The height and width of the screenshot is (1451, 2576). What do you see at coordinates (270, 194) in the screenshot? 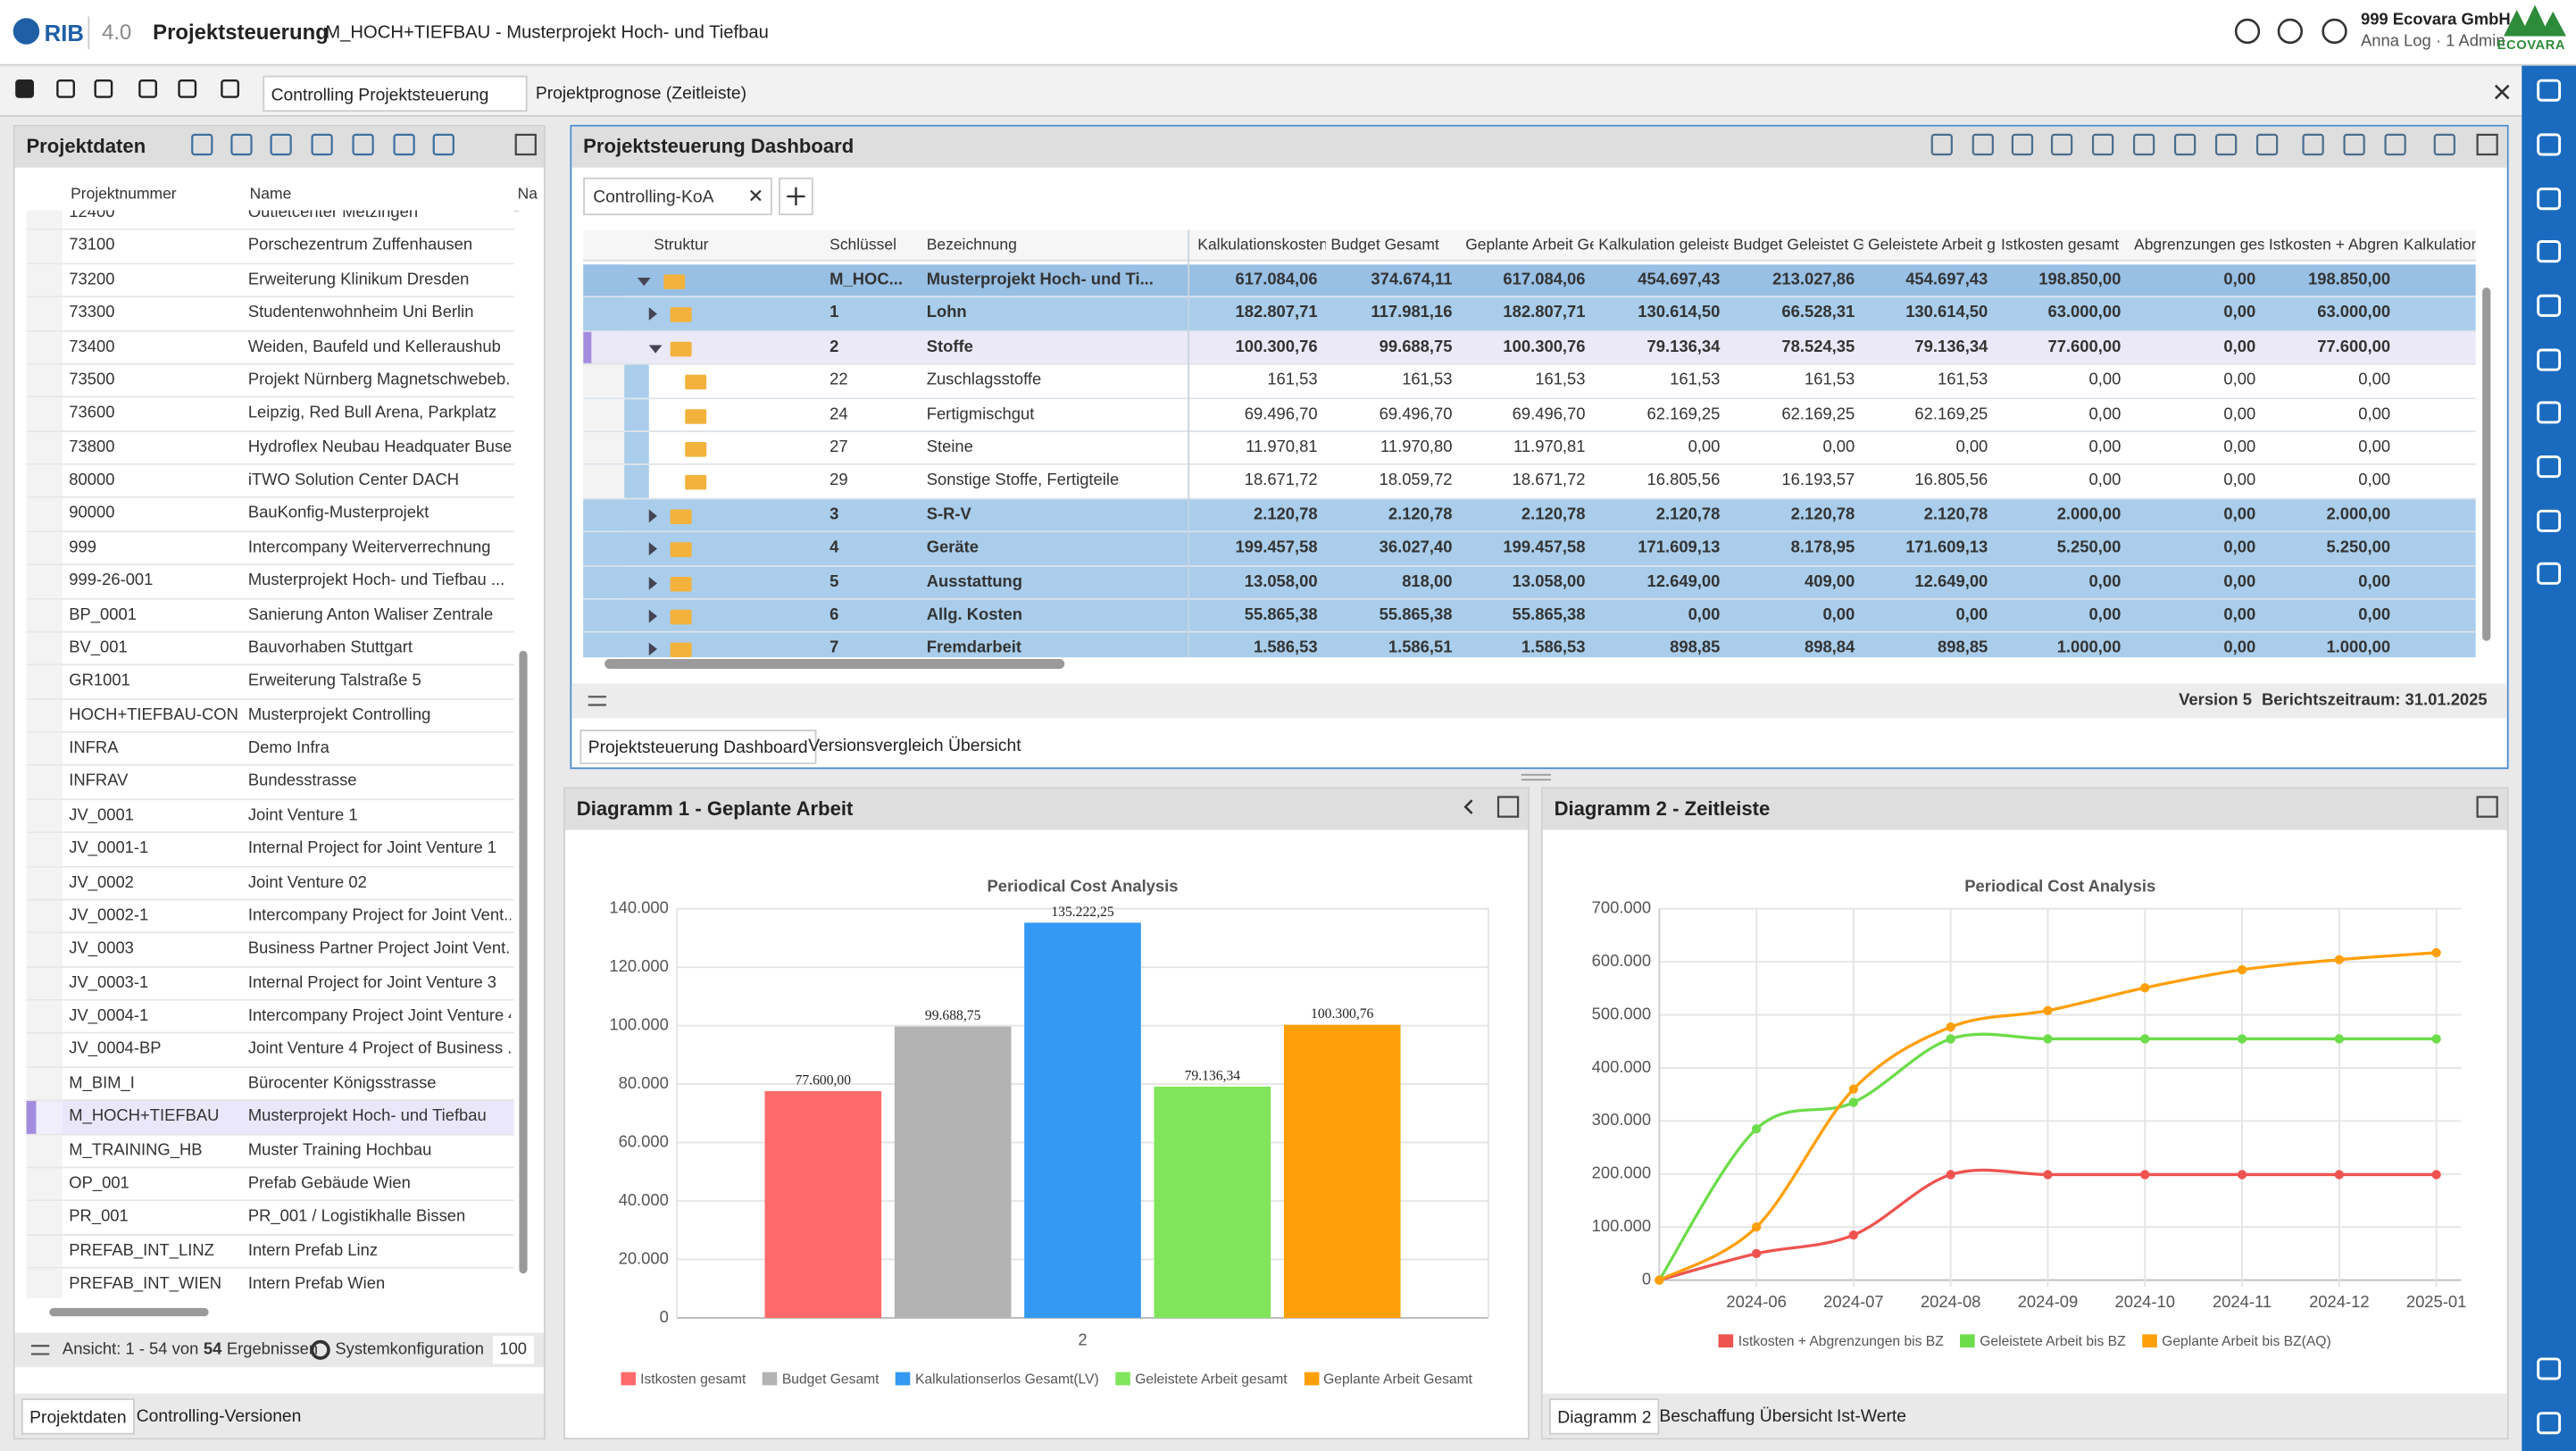
I see `column-header: Name` at bounding box center [270, 194].